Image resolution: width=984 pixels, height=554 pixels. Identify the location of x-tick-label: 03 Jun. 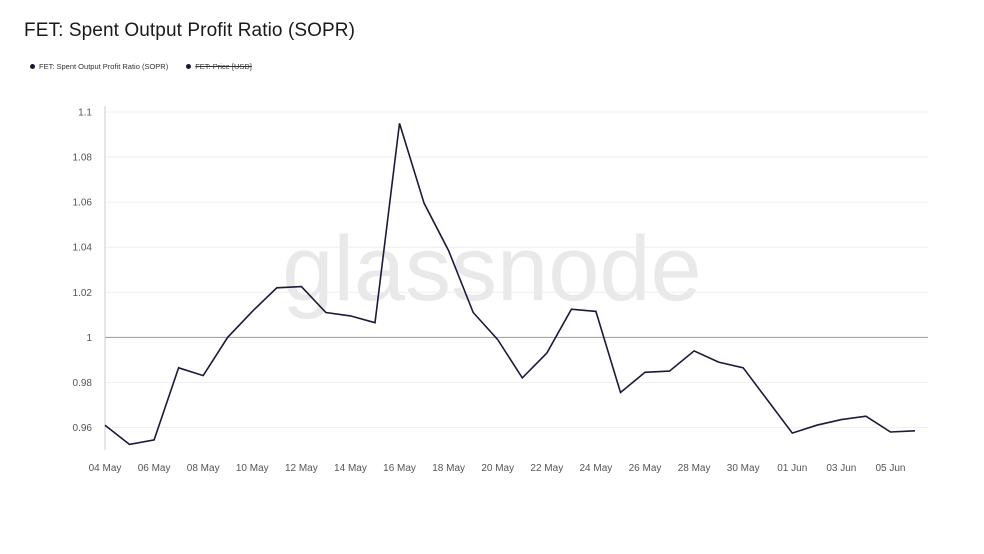
(841, 468).